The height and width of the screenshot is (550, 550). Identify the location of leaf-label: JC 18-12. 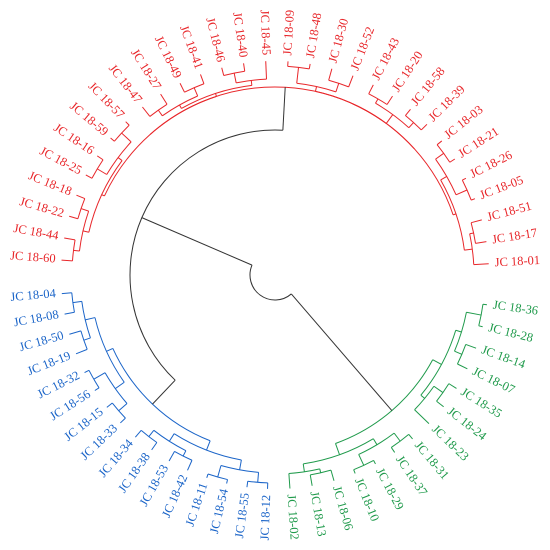
(266, 518).